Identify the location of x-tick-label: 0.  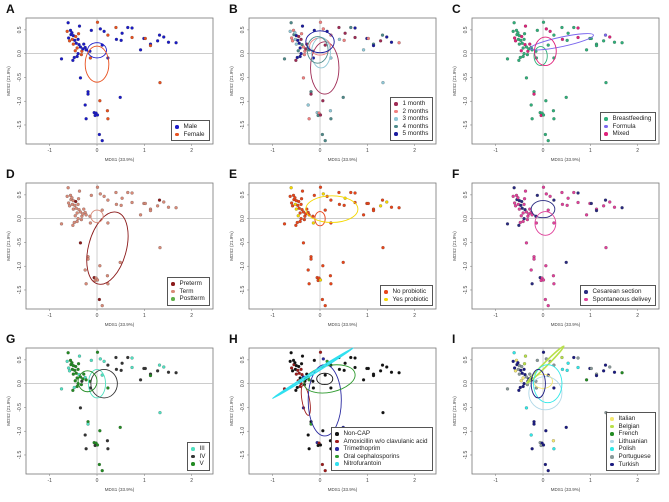
(543, 151).